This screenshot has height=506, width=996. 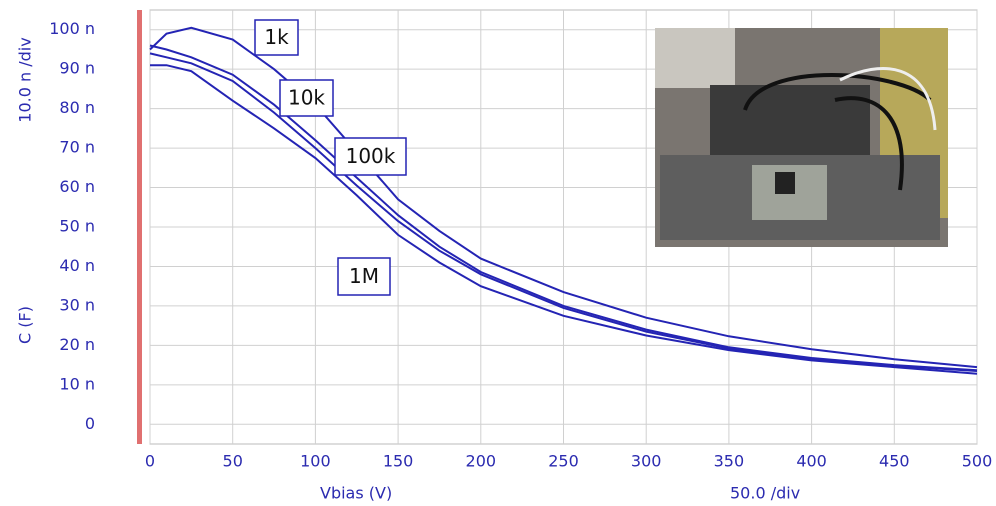 What do you see at coordinates (801, 137) in the screenshot?
I see `inset-photo` at bounding box center [801, 137].